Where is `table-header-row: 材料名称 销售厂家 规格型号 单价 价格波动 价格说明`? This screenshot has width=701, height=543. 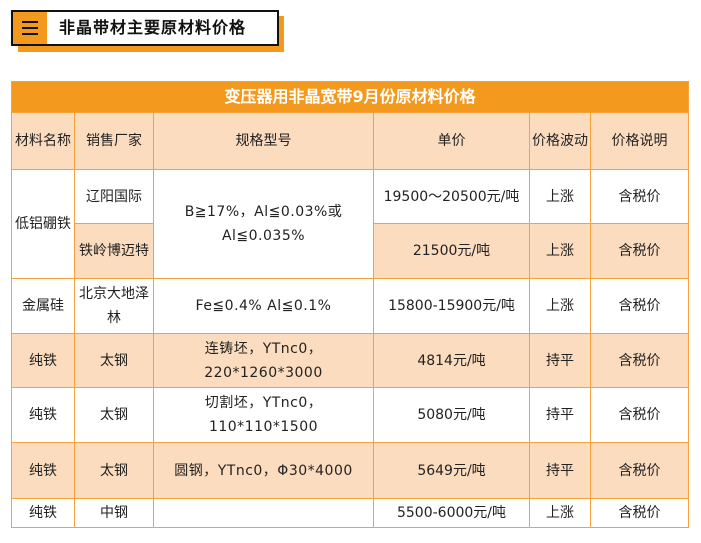 table-header-row: 材料名称 销售厂家 规格型号 单价 价格波动 价格说明 is located at coordinates (350, 141).